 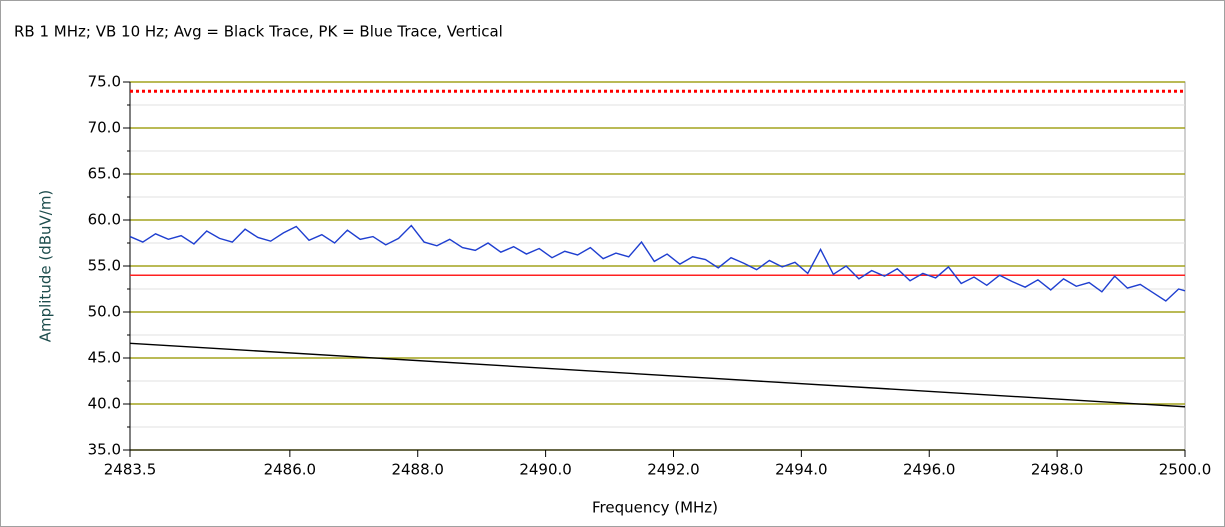 What do you see at coordinates (104, 450) in the screenshot?
I see `y-tick-label: 35.0` at bounding box center [104, 450].